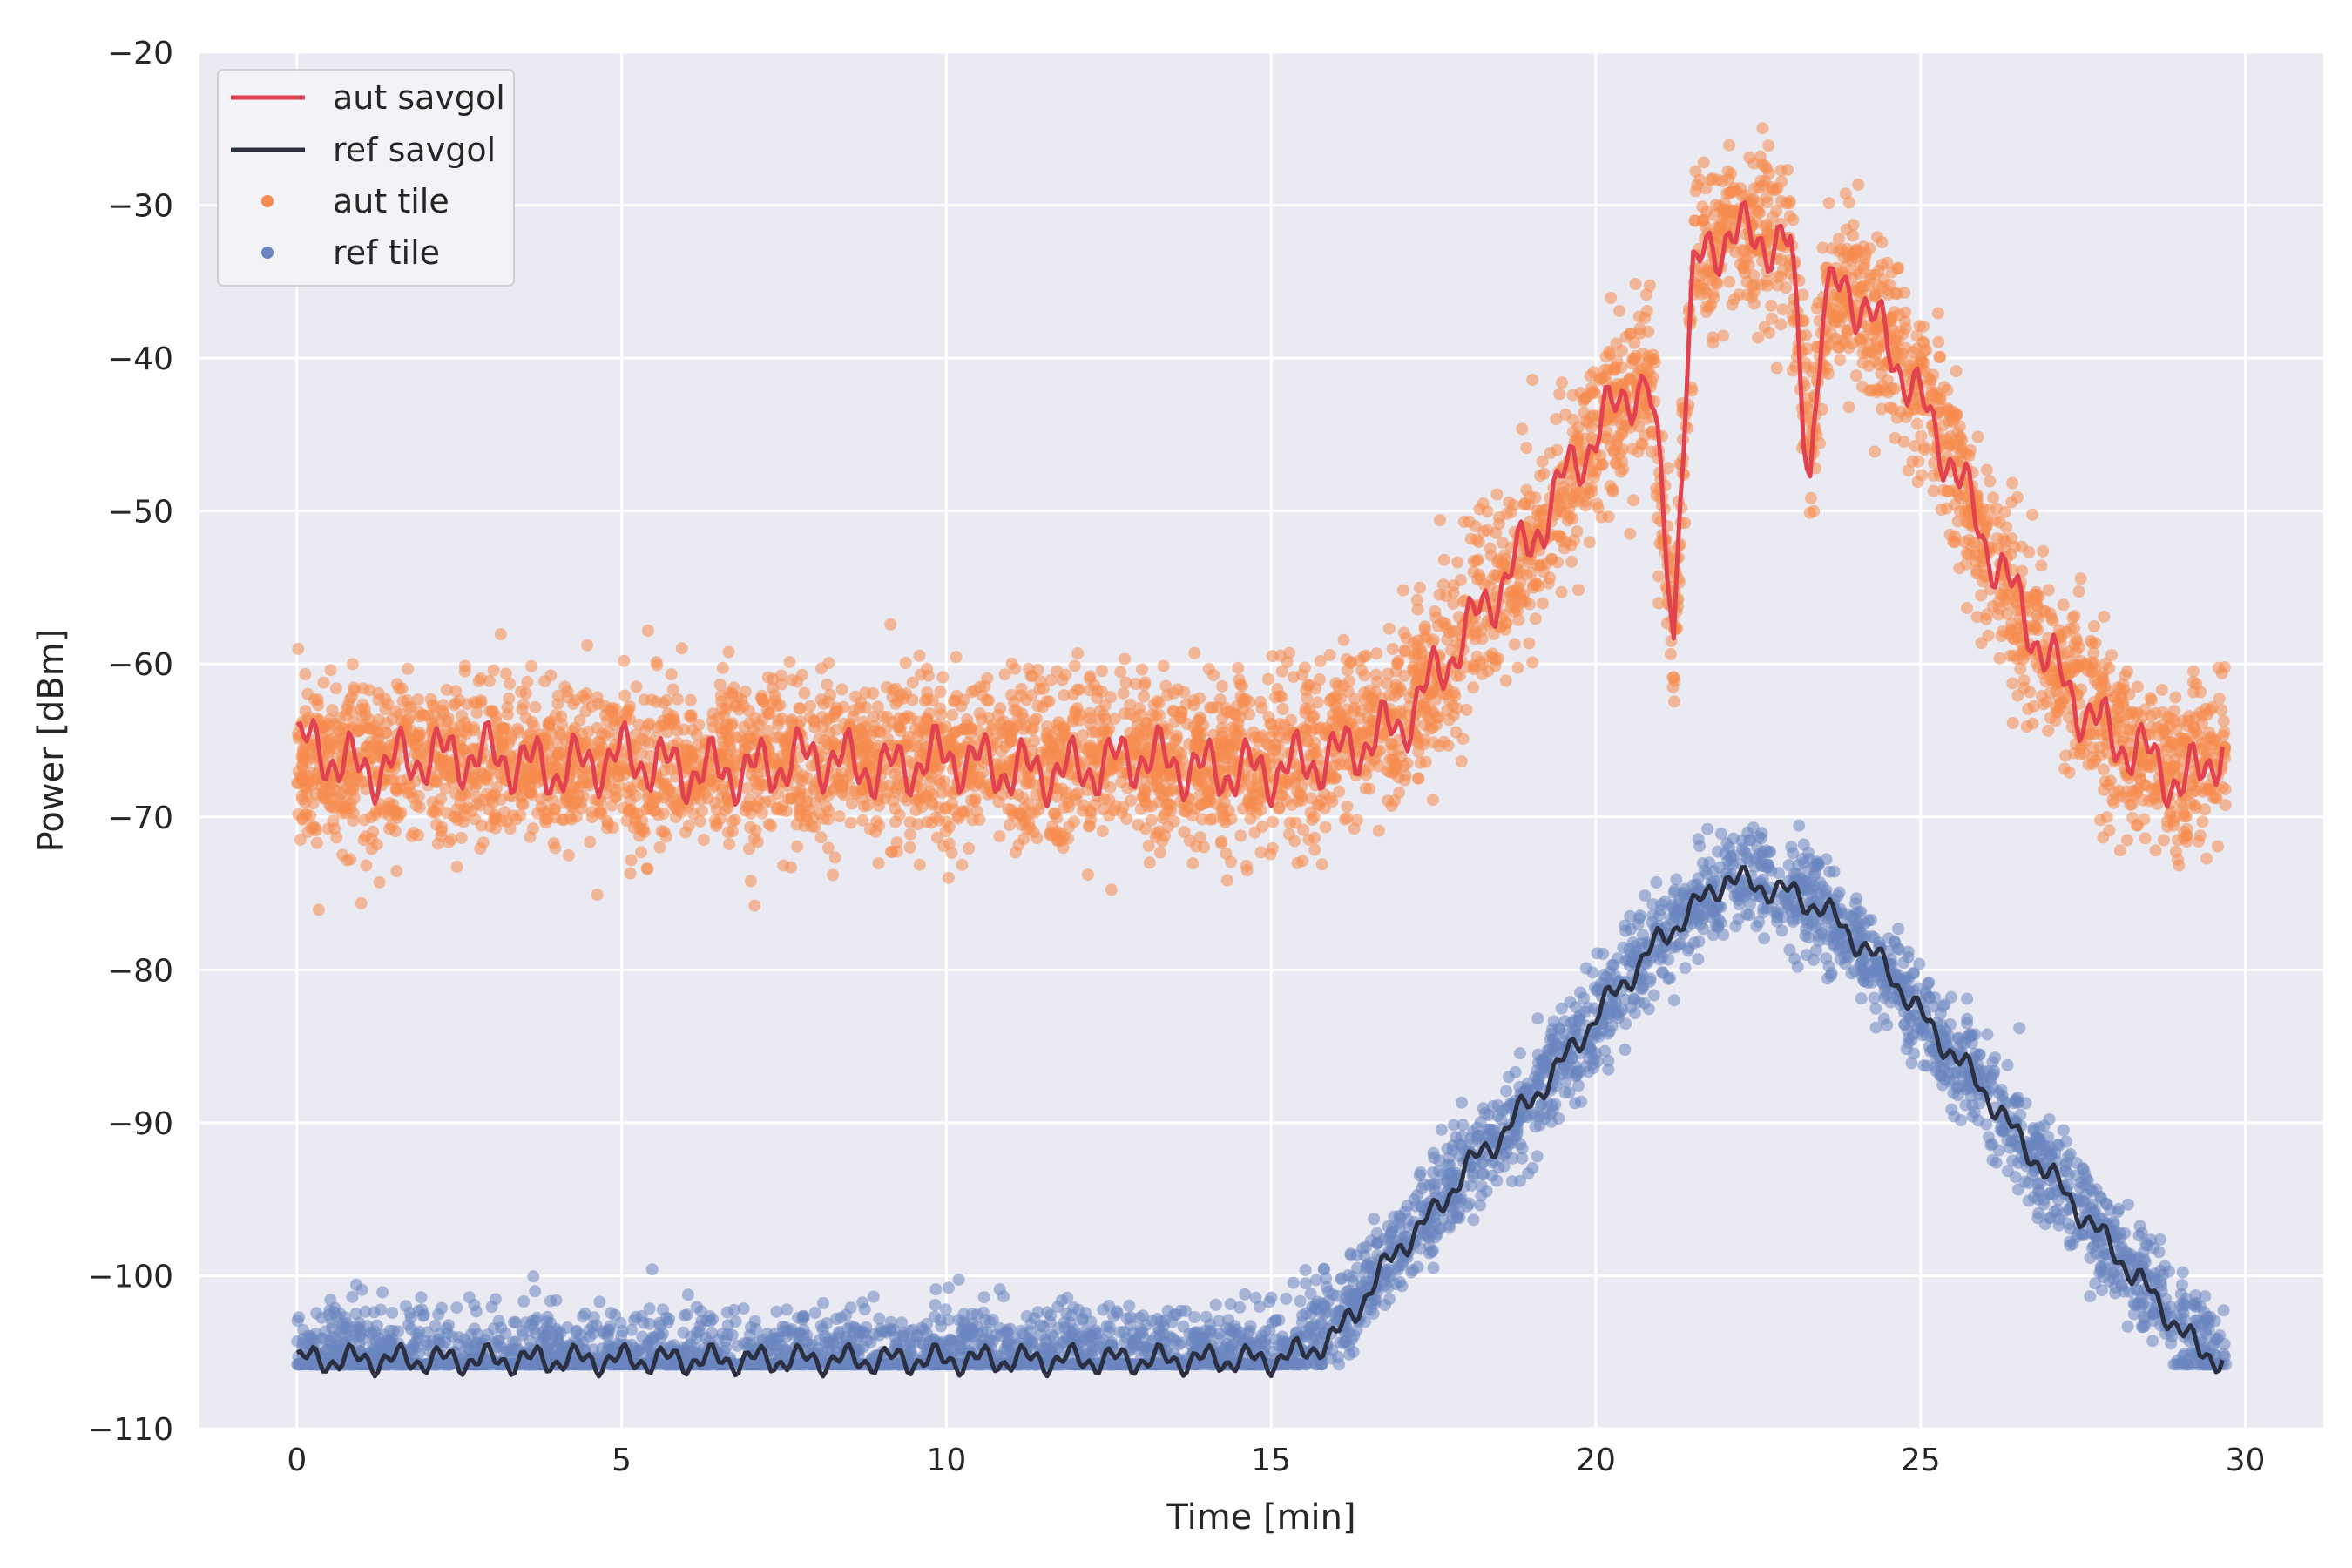  What do you see at coordinates (140, 1124) in the screenshot?
I see `y-tick-label: −90` at bounding box center [140, 1124].